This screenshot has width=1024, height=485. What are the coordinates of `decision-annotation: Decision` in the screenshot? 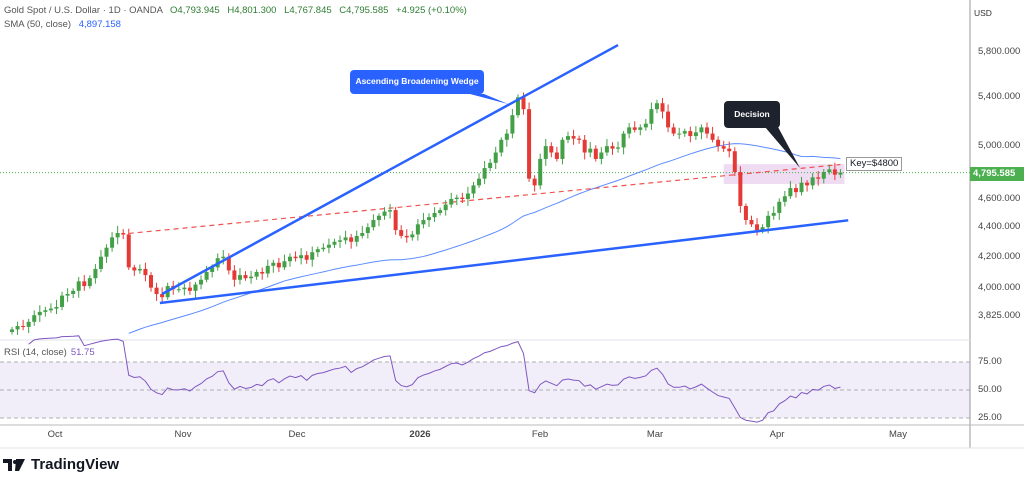 It's located at (752, 114).